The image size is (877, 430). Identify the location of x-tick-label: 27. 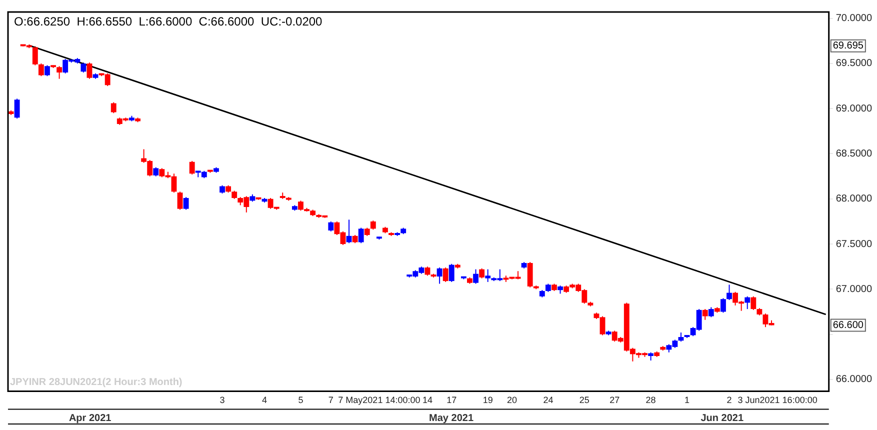
(615, 400).